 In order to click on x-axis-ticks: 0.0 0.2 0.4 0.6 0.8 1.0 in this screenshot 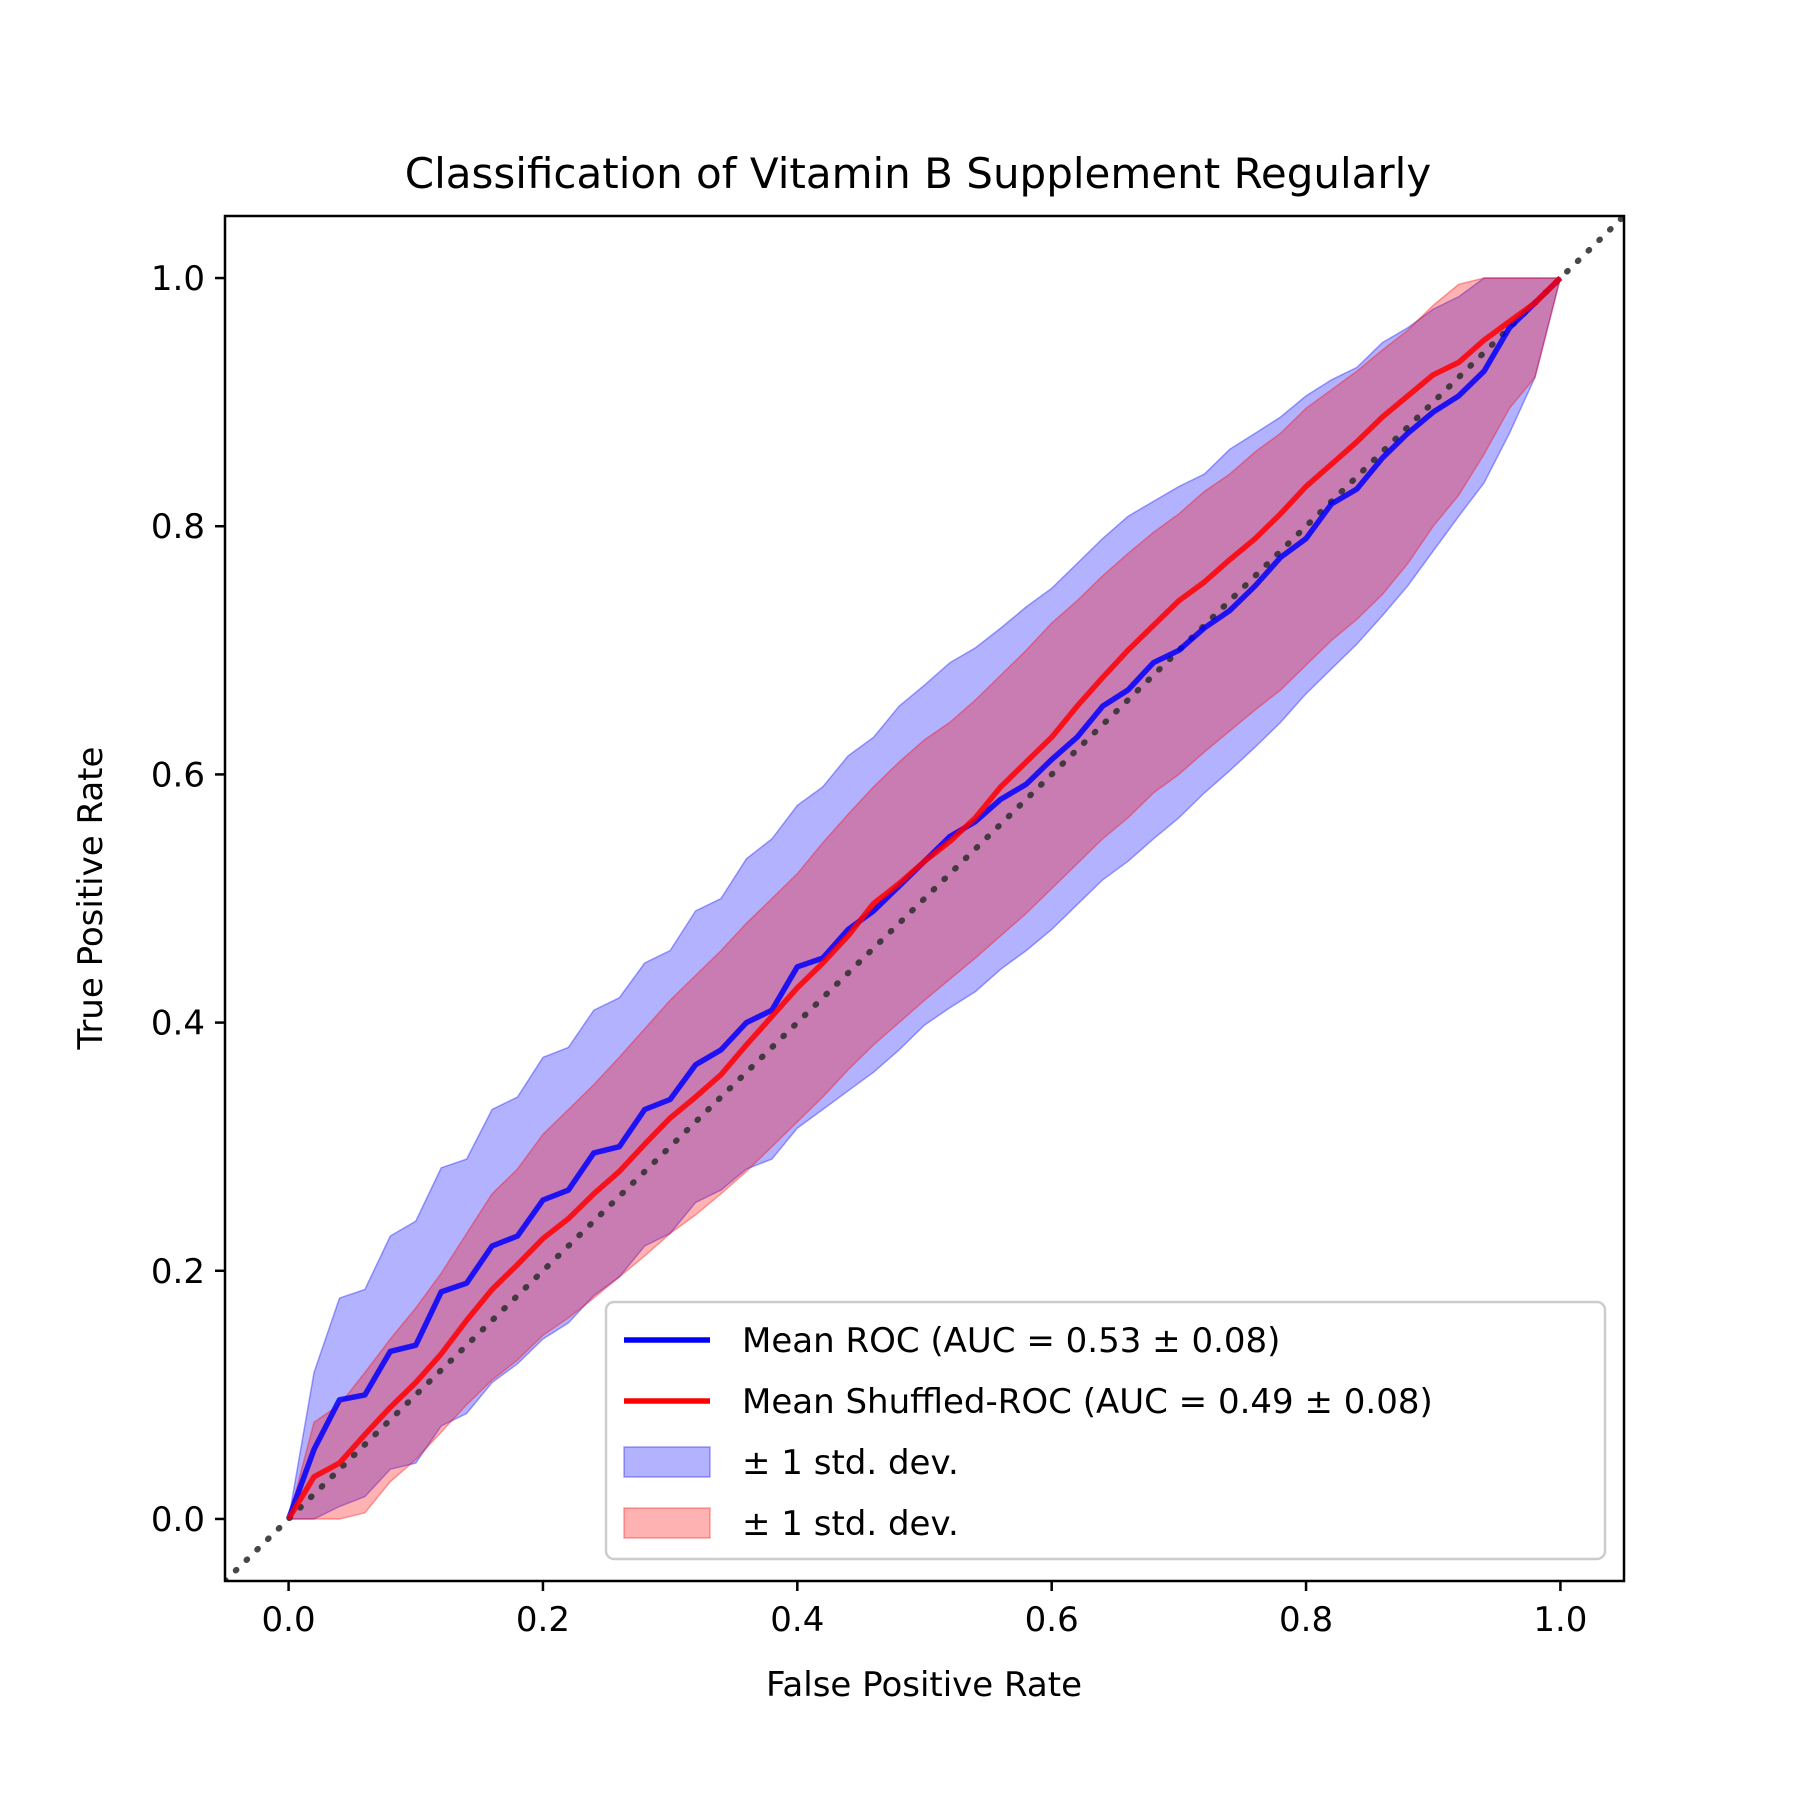, I will do `click(924, 1610)`.